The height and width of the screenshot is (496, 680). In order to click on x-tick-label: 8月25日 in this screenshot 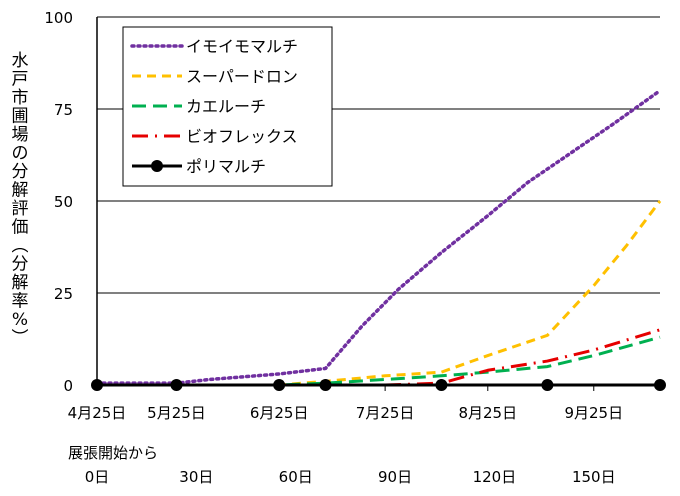, I will do `click(487, 413)`.